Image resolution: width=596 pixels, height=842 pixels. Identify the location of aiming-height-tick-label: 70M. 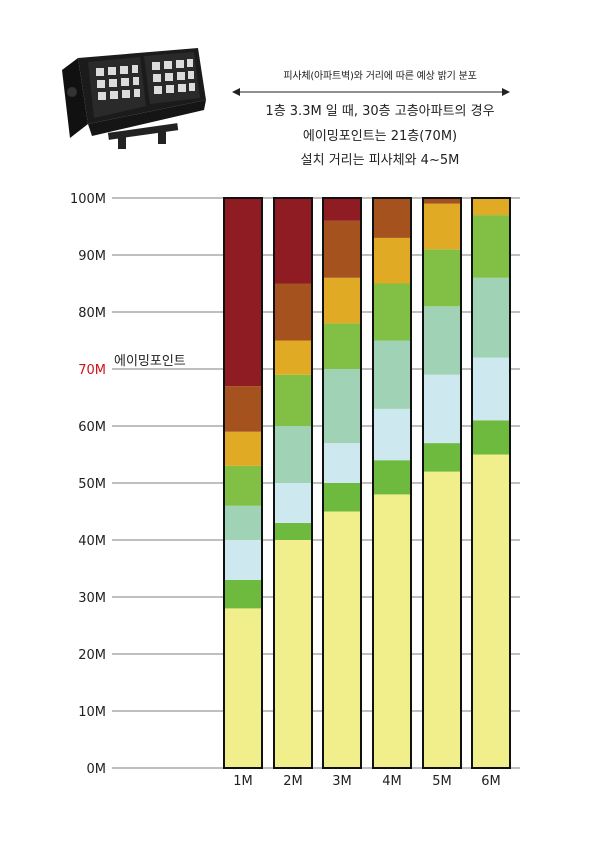
(92, 370).